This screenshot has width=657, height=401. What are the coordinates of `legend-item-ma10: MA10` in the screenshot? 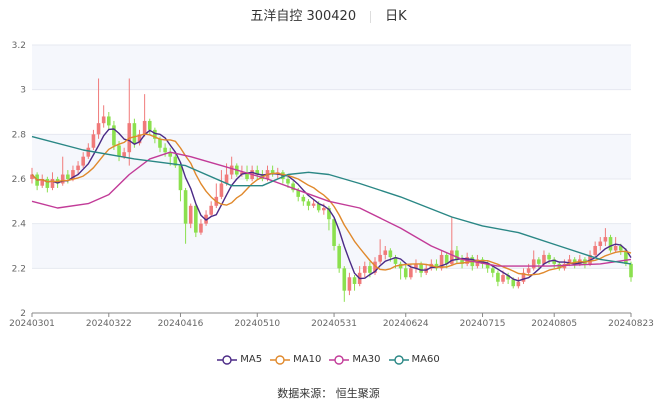 It's located at (295, 359).